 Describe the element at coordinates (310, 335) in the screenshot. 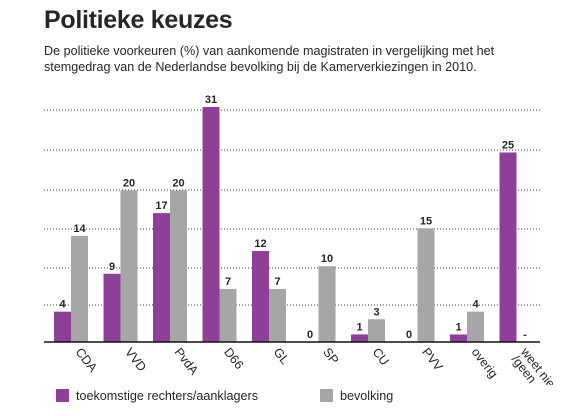

I see `data-label-toekomstige-rechters-aanklagers-sp: 0` at that location.